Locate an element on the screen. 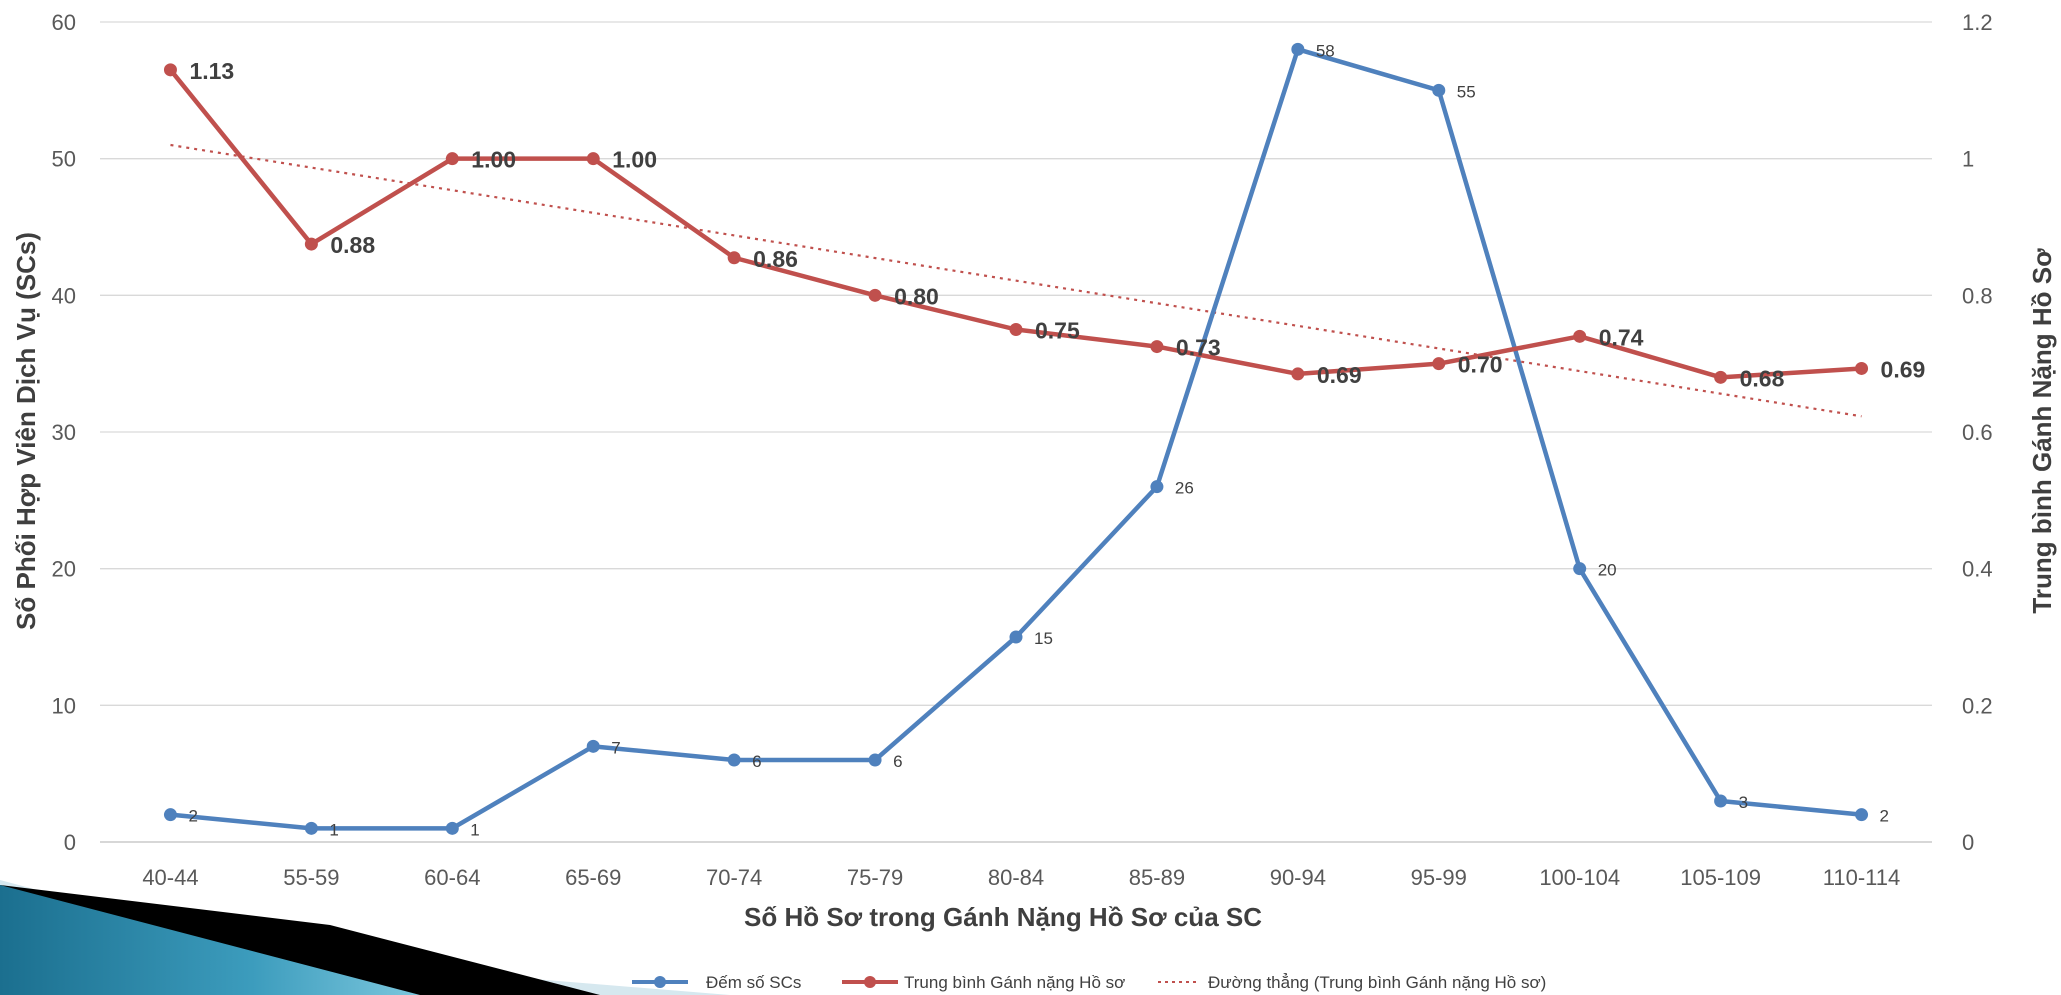 The height and width of the screenshot is (995, 2061). y2-tick-label: 0.4 is located at coordinates (1977, 569).